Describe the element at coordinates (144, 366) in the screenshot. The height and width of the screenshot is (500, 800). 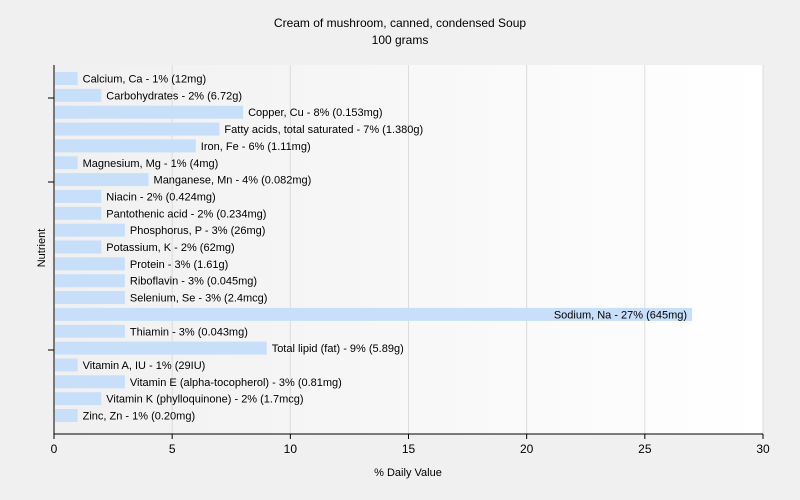
I see `bar-label: Vitamin A, IU - 1% (29IU)` at that location.